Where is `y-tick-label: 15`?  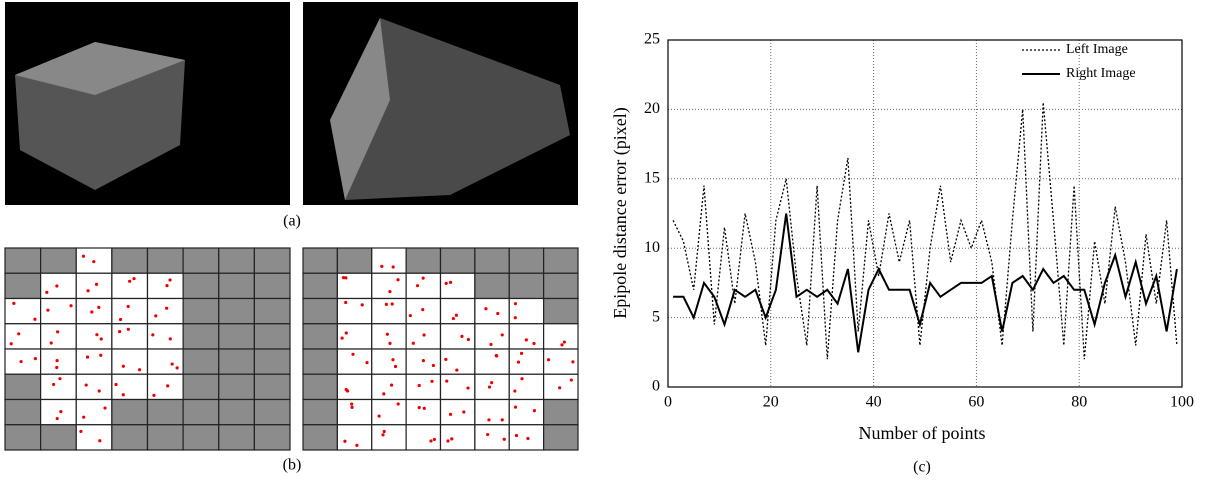
y-tick-label: 15 is located at coordinates (652, 177).